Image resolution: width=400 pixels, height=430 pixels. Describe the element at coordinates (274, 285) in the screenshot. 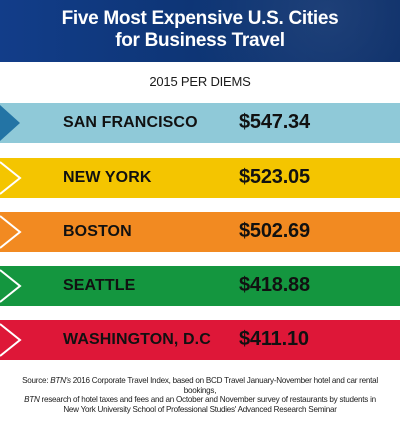

I see `bar-value-label: $418.88` at that location.